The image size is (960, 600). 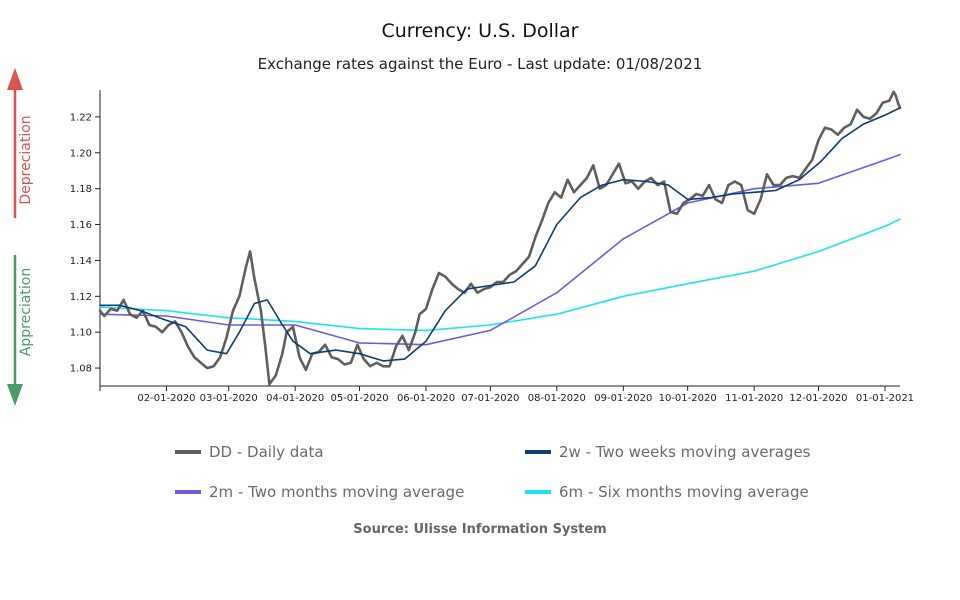 I want to click on y-tick-label: 1.14, so click(x=81, y=261).